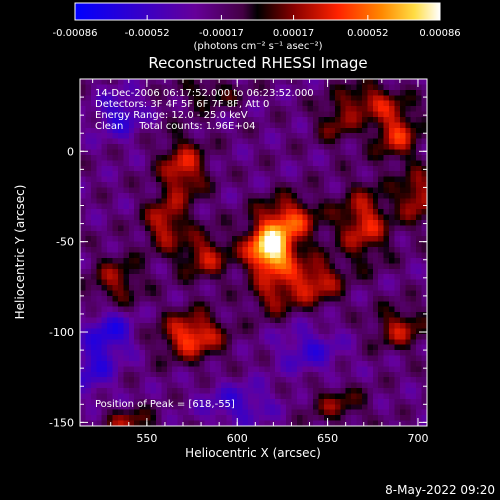  Describe the element at coordinates (257, 11) in the screenshot. I see `colorbar` at that location.